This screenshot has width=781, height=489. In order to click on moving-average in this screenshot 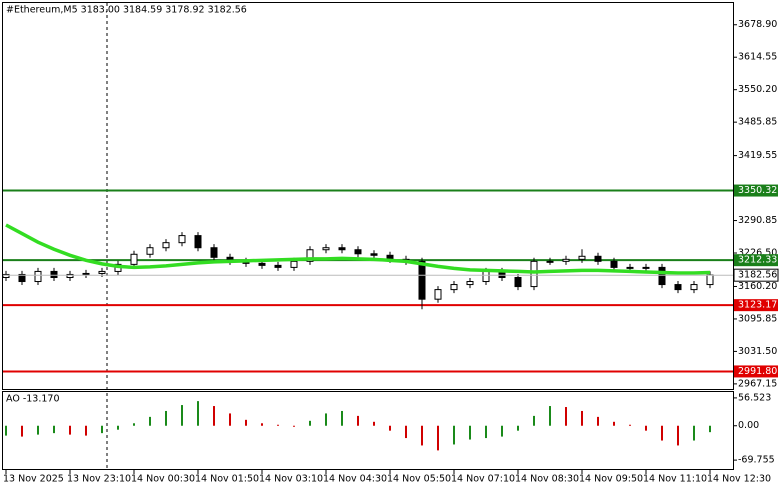, I will do `click(358, 249)`.